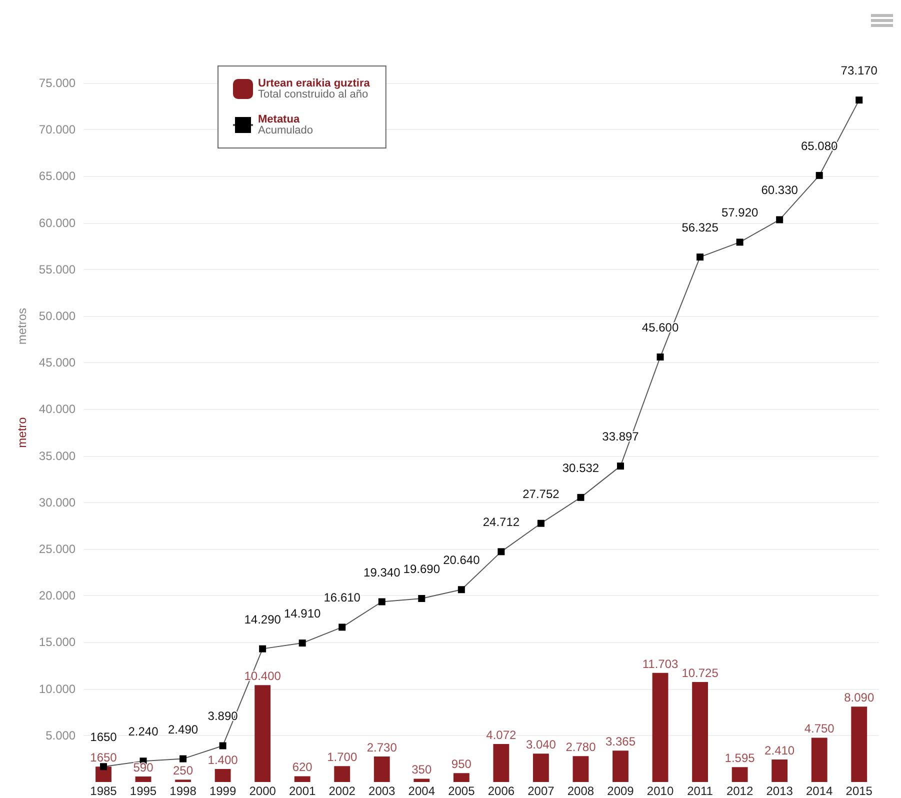 The image size is (901, 798). I want to click on x-tick-label: 2005, so click(462, 791).